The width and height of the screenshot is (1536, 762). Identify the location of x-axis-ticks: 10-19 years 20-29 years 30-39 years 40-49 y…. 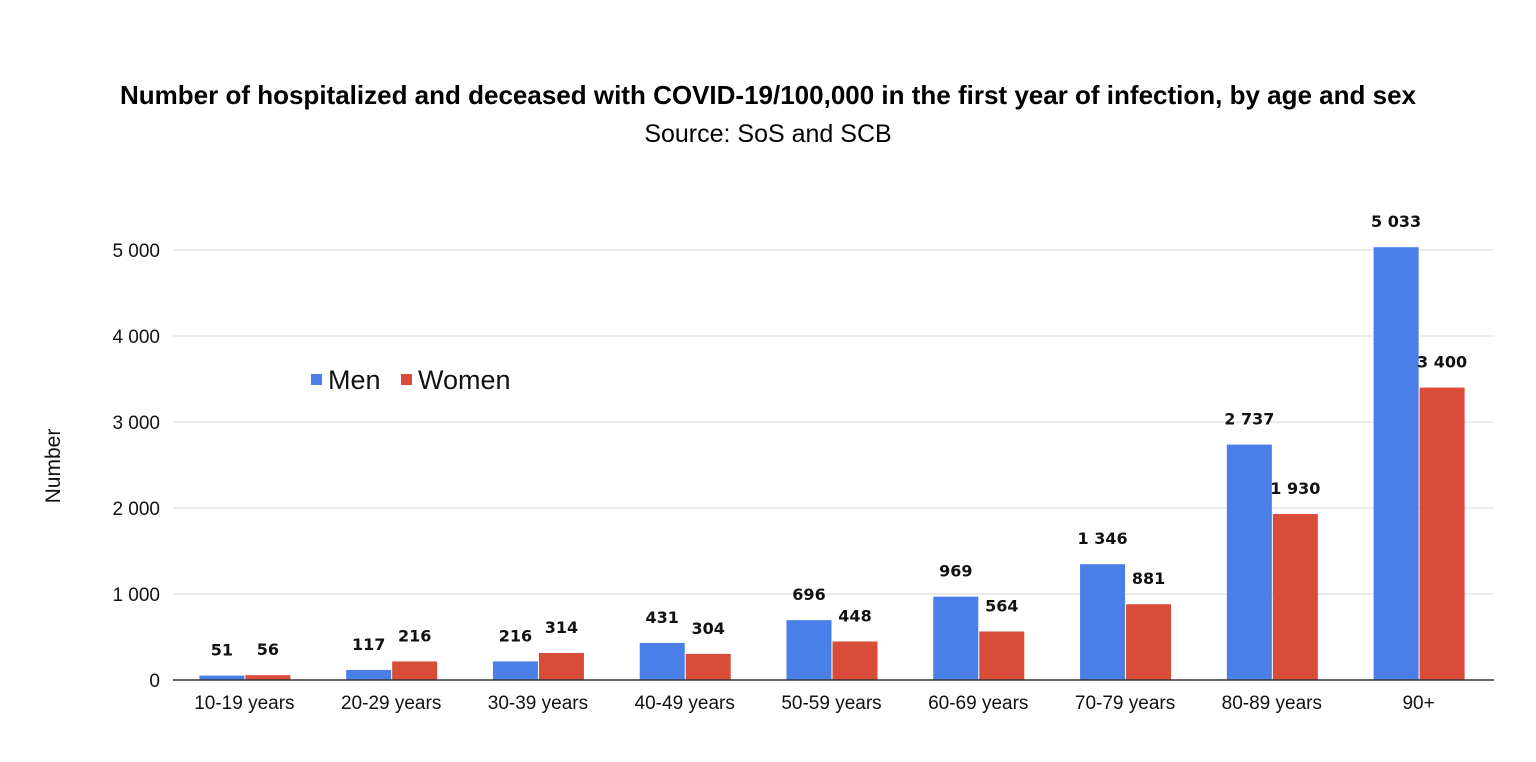
(814, 703).